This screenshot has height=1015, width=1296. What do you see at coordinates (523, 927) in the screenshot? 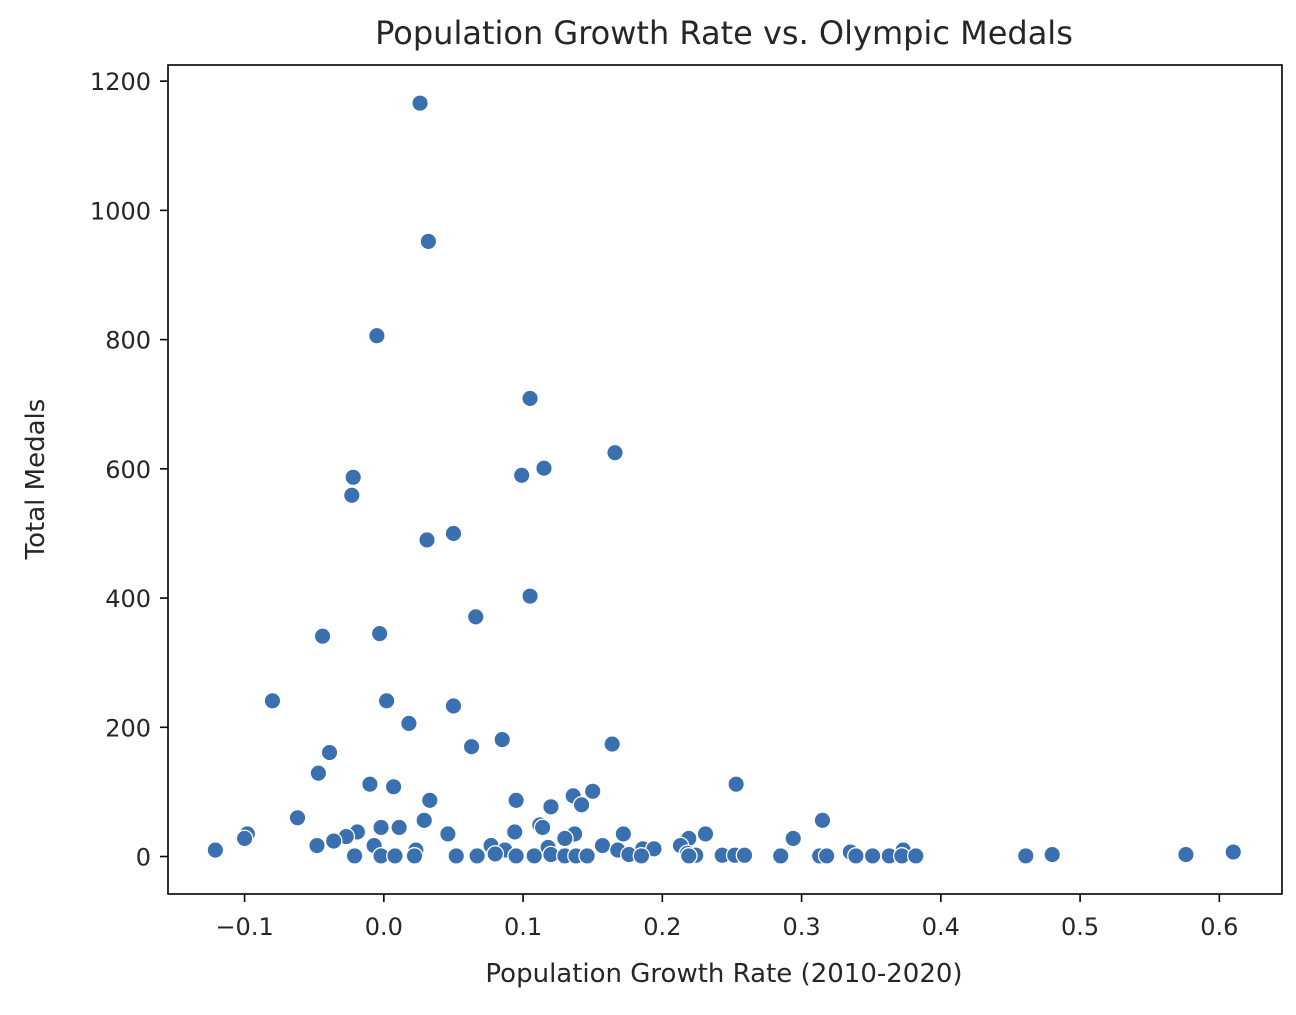
I see `x-tick-label: 0.1` at bounding box center [523, 927].